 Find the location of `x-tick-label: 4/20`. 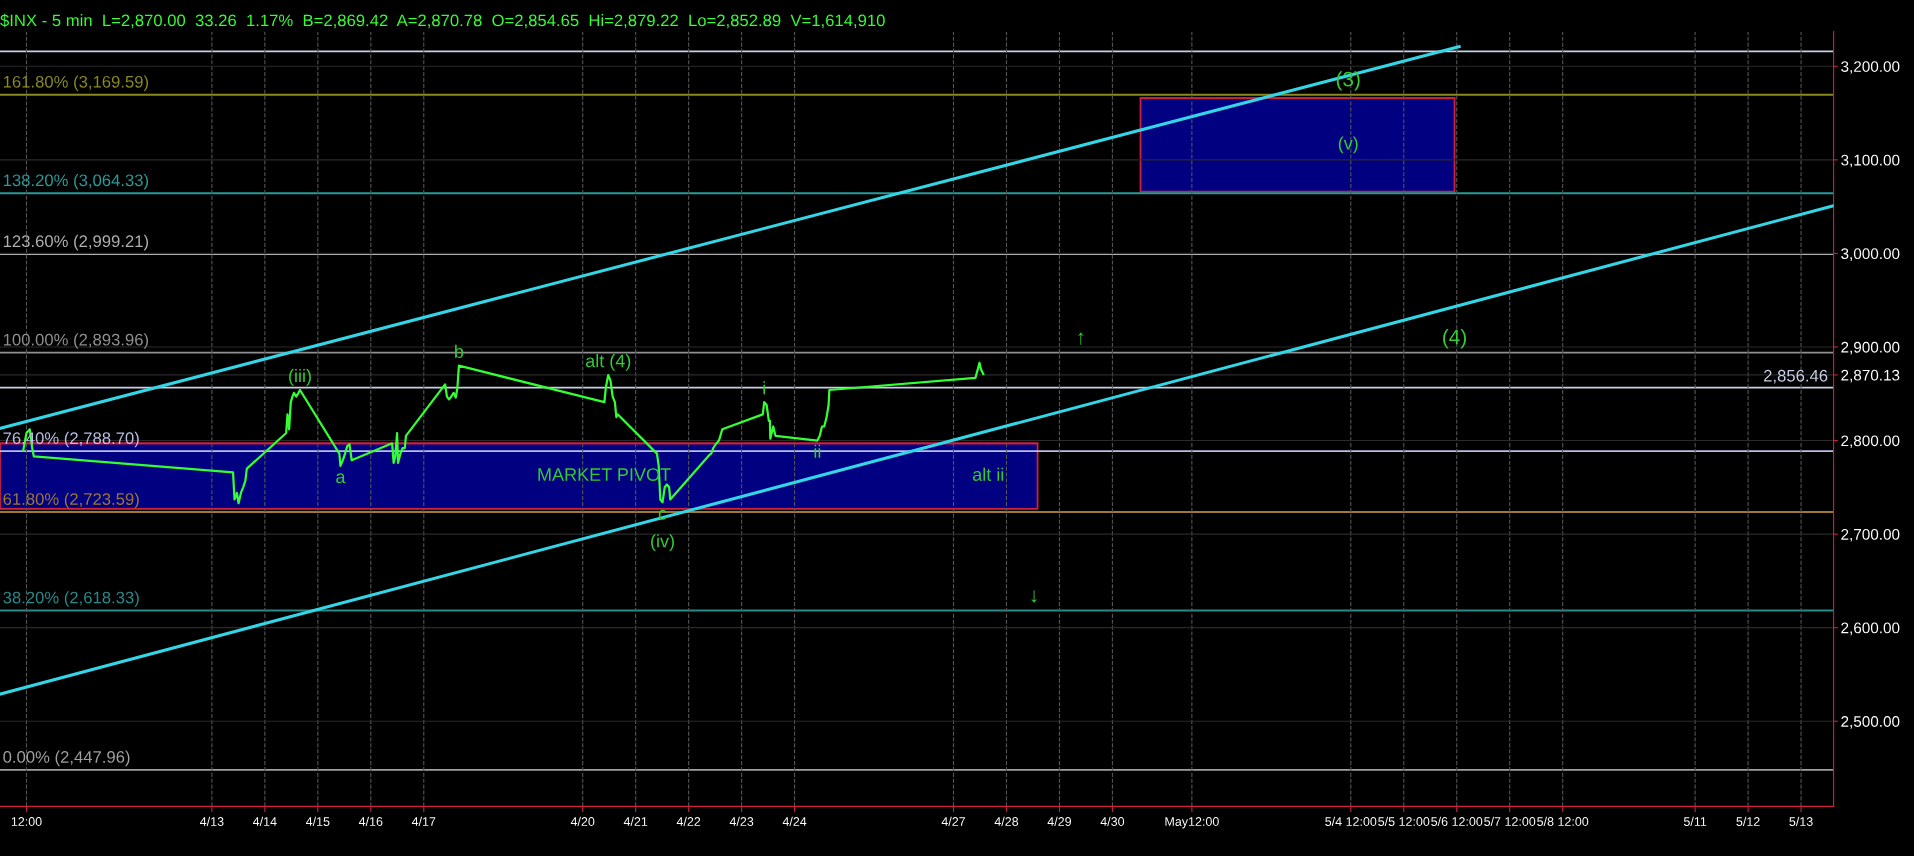

x-tick-label: 4/20 is located at coordinates (582, 821).